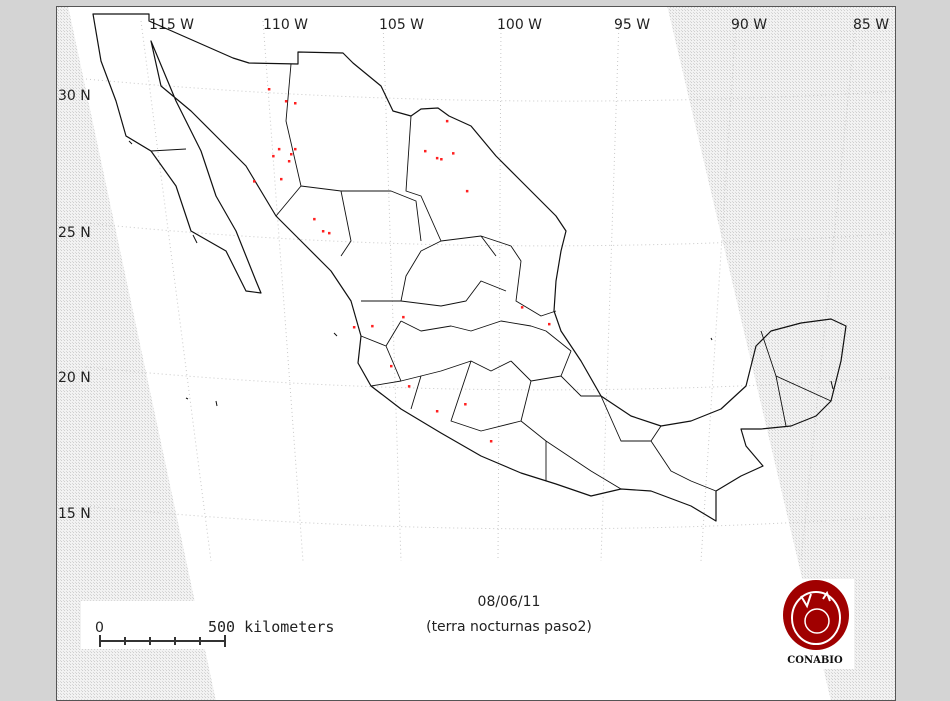  I want to click on scale-bar: 0 500 kilometers, so click(207, 625).